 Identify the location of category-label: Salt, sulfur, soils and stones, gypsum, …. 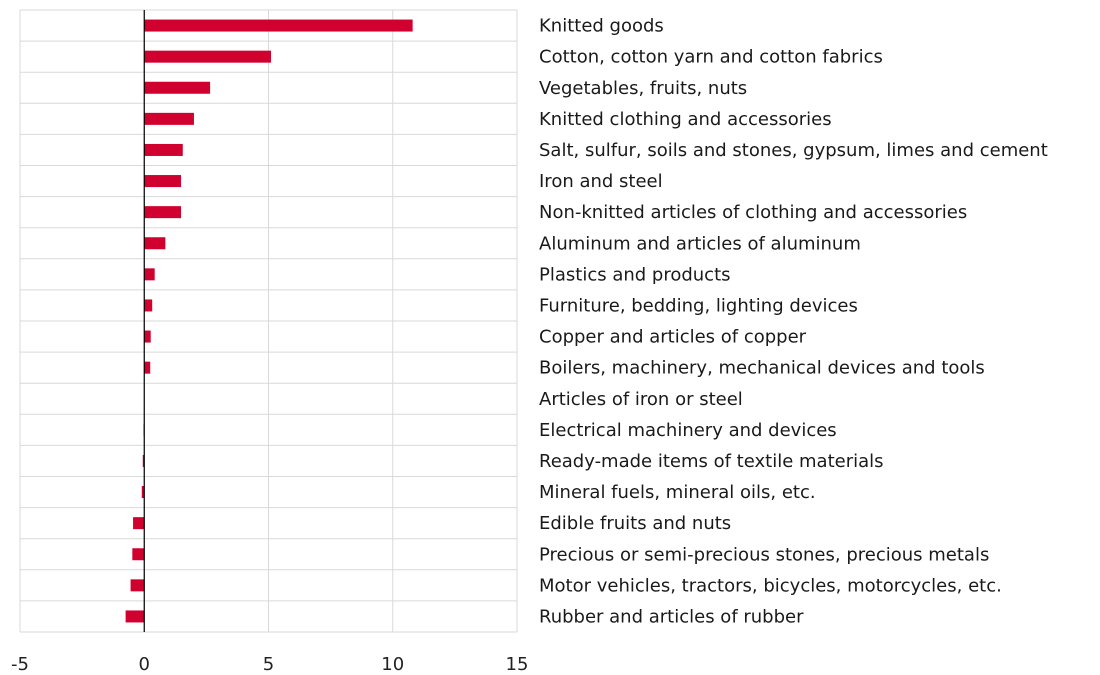
(793, 150).